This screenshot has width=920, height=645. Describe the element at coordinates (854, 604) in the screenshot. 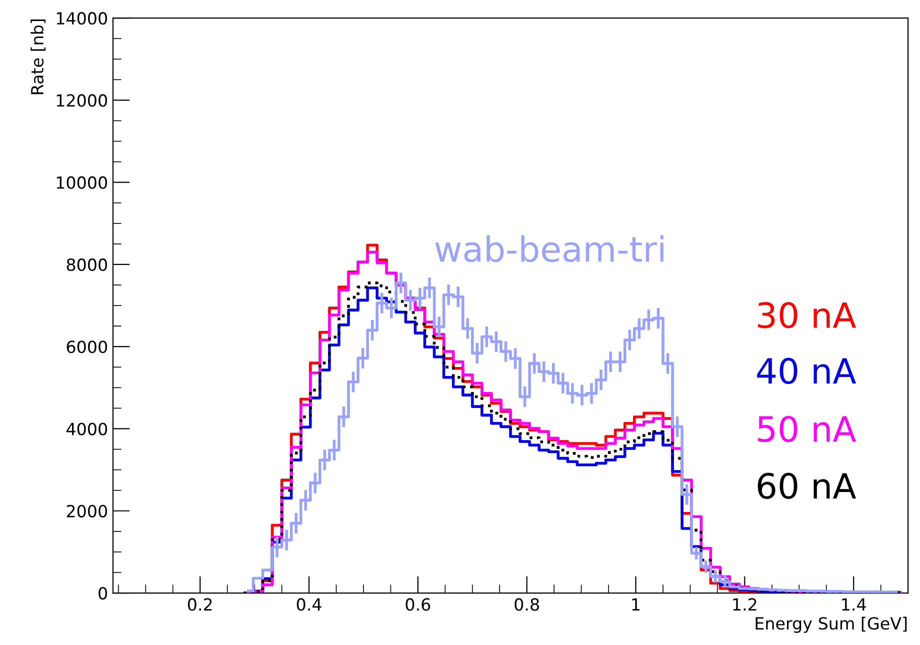

I see `x-tick-label: 1.4` at that location.